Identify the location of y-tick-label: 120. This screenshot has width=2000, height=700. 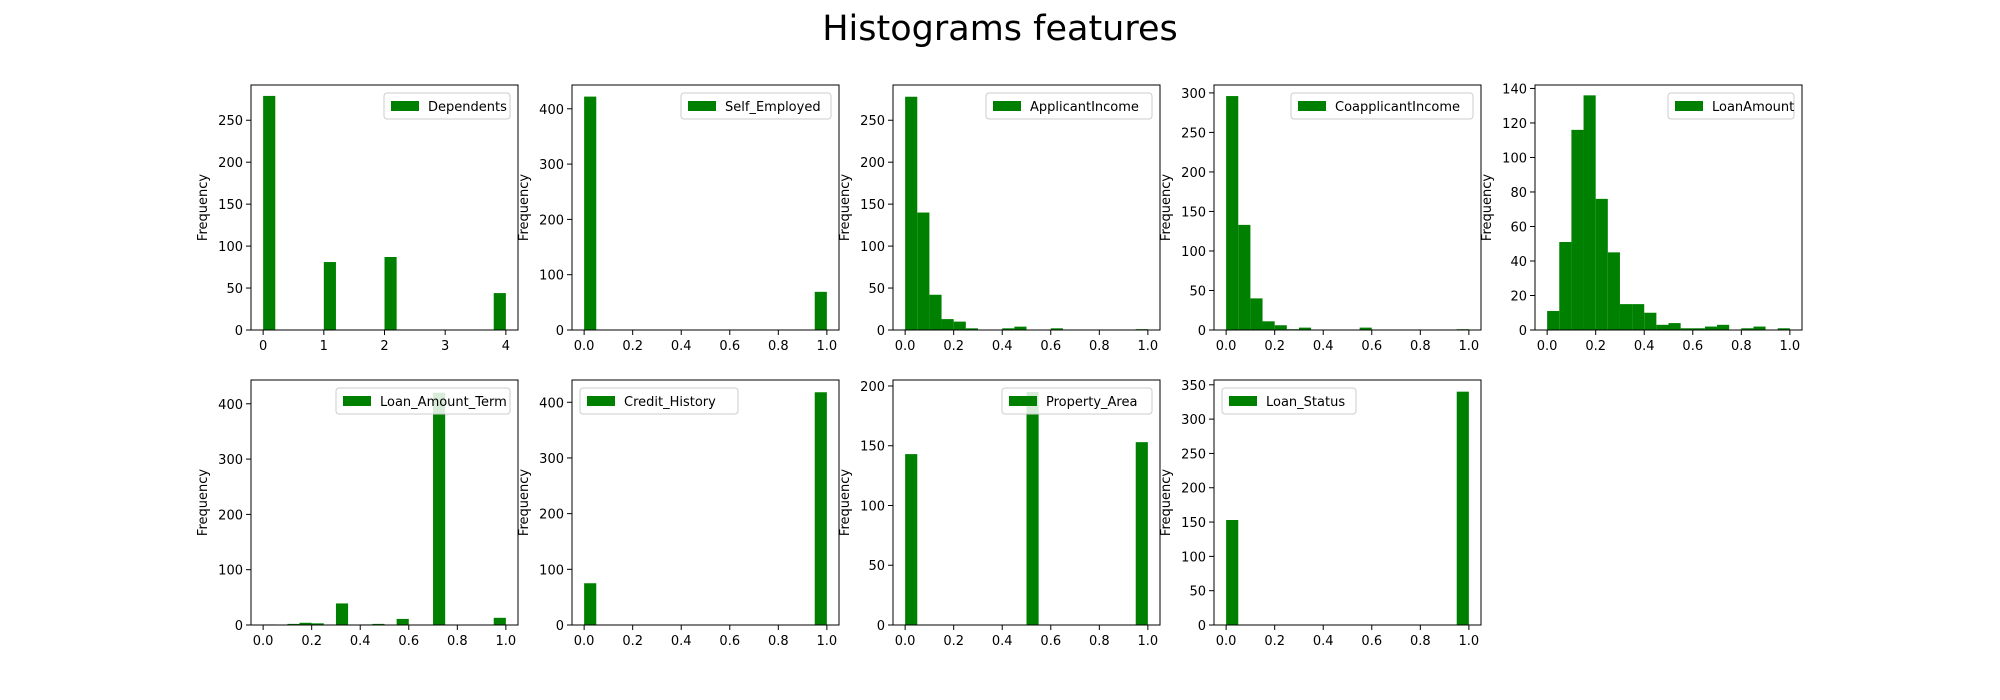
(1514, 124).